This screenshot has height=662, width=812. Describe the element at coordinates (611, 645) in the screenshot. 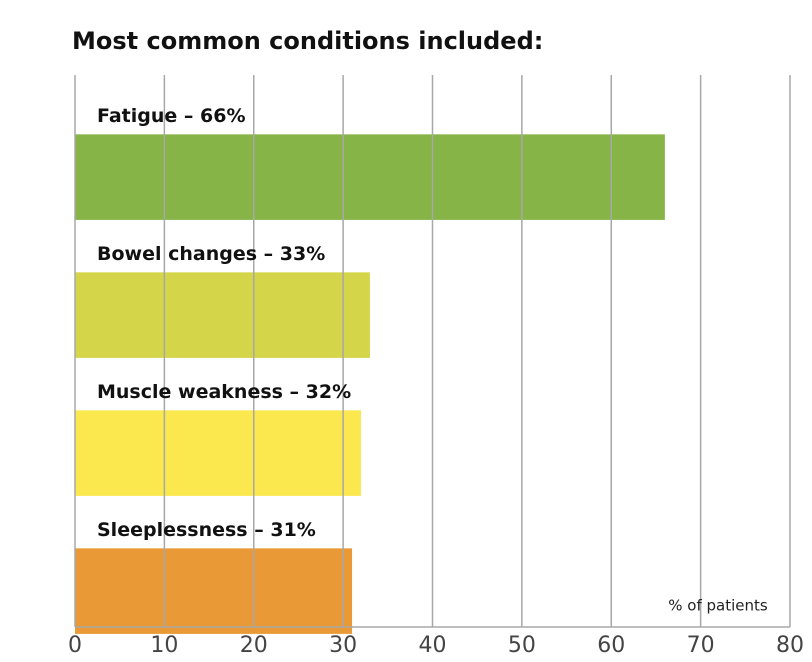

I see `x-tick-label: 60` at that location.